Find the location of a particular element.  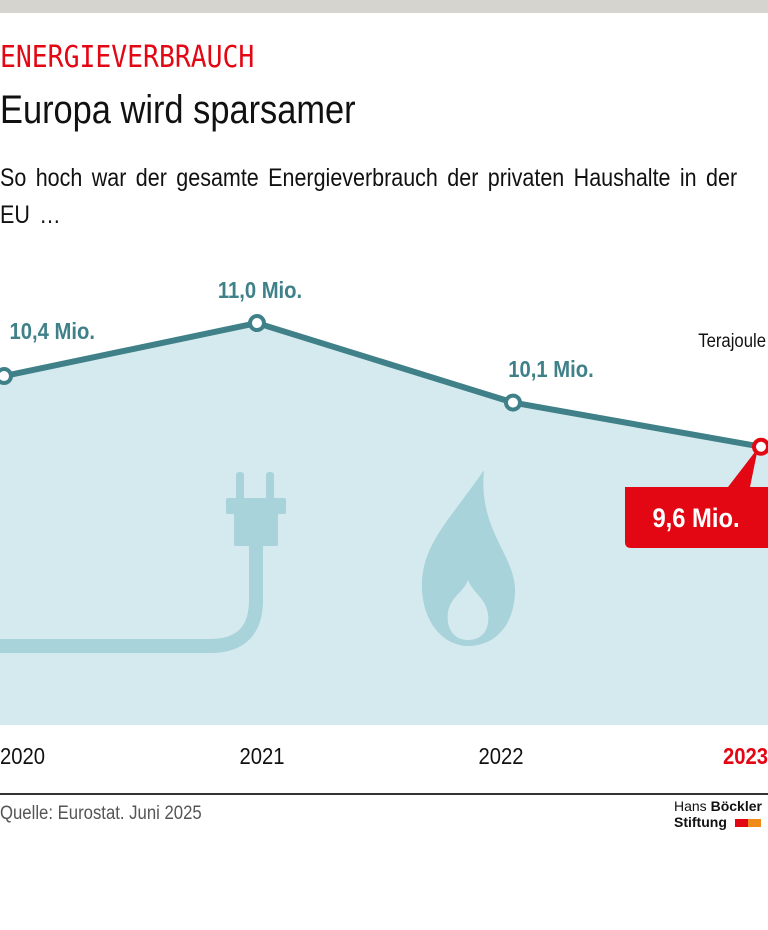

top-bar is located at coordinates (384, 6).